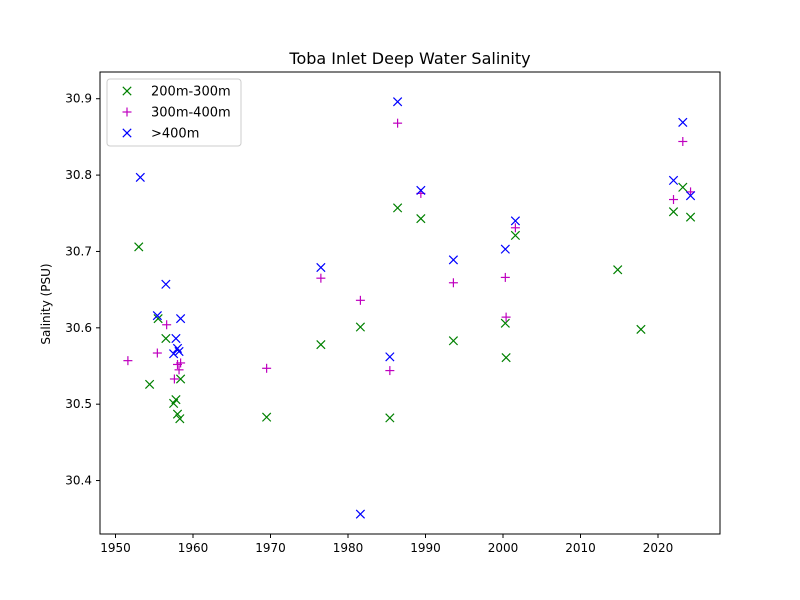 The height and width of the screenshot is (600, 800). Describe the element at coordinates (175, 134) in the screenshot. I see `legend-label: >400m` at that location.